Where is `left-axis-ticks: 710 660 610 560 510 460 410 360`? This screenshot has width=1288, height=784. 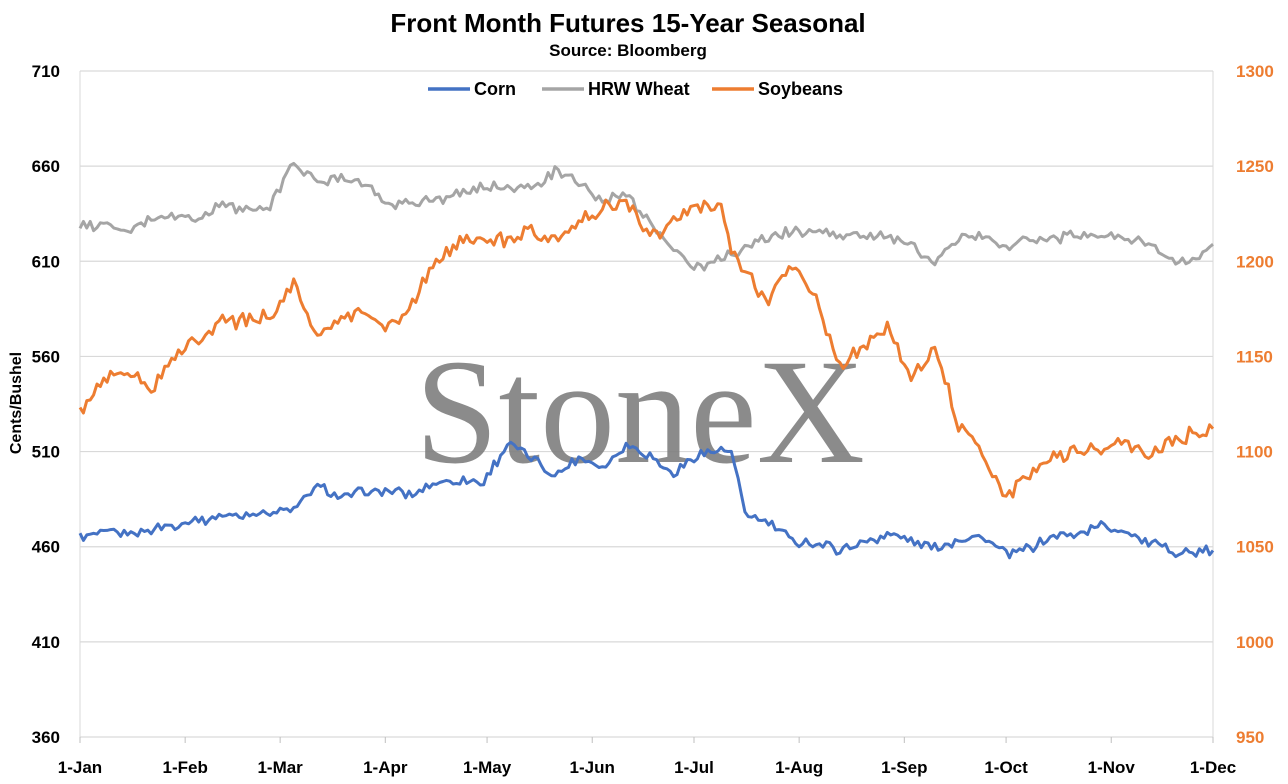 left-axis-ticks: 710 660 610 560 510 460 410 360 is located at coordinates (46, 404).